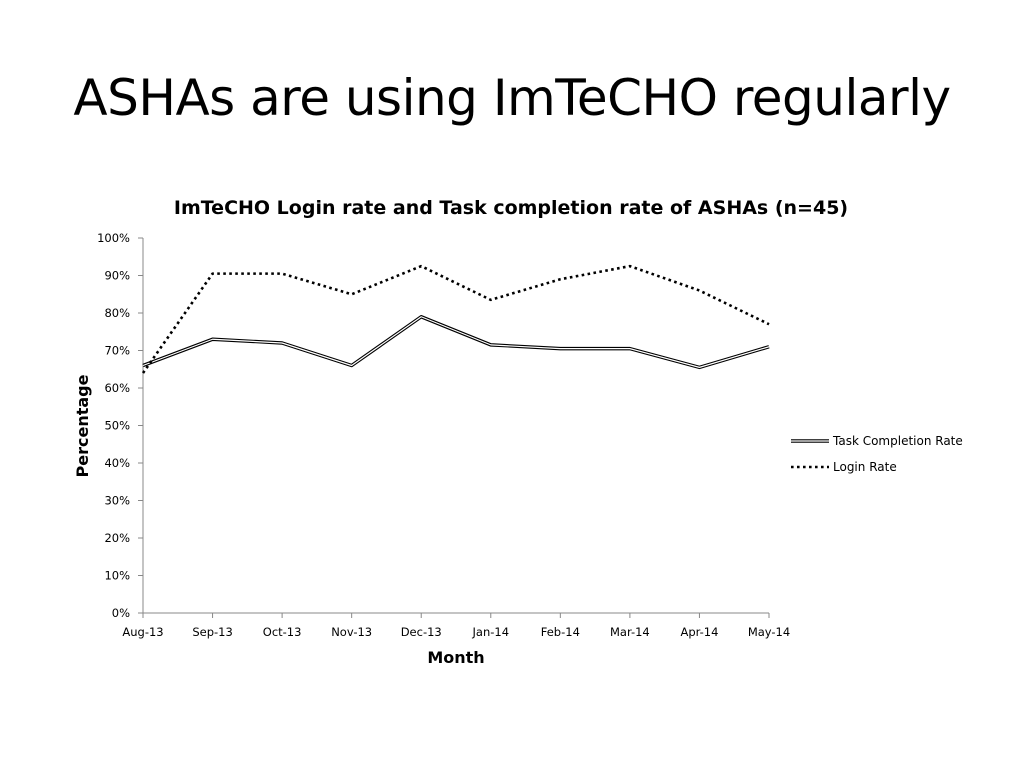 This screenshot has width=1024, height=768. I want to click on y-tick-label: 80%, so click(117, 313).